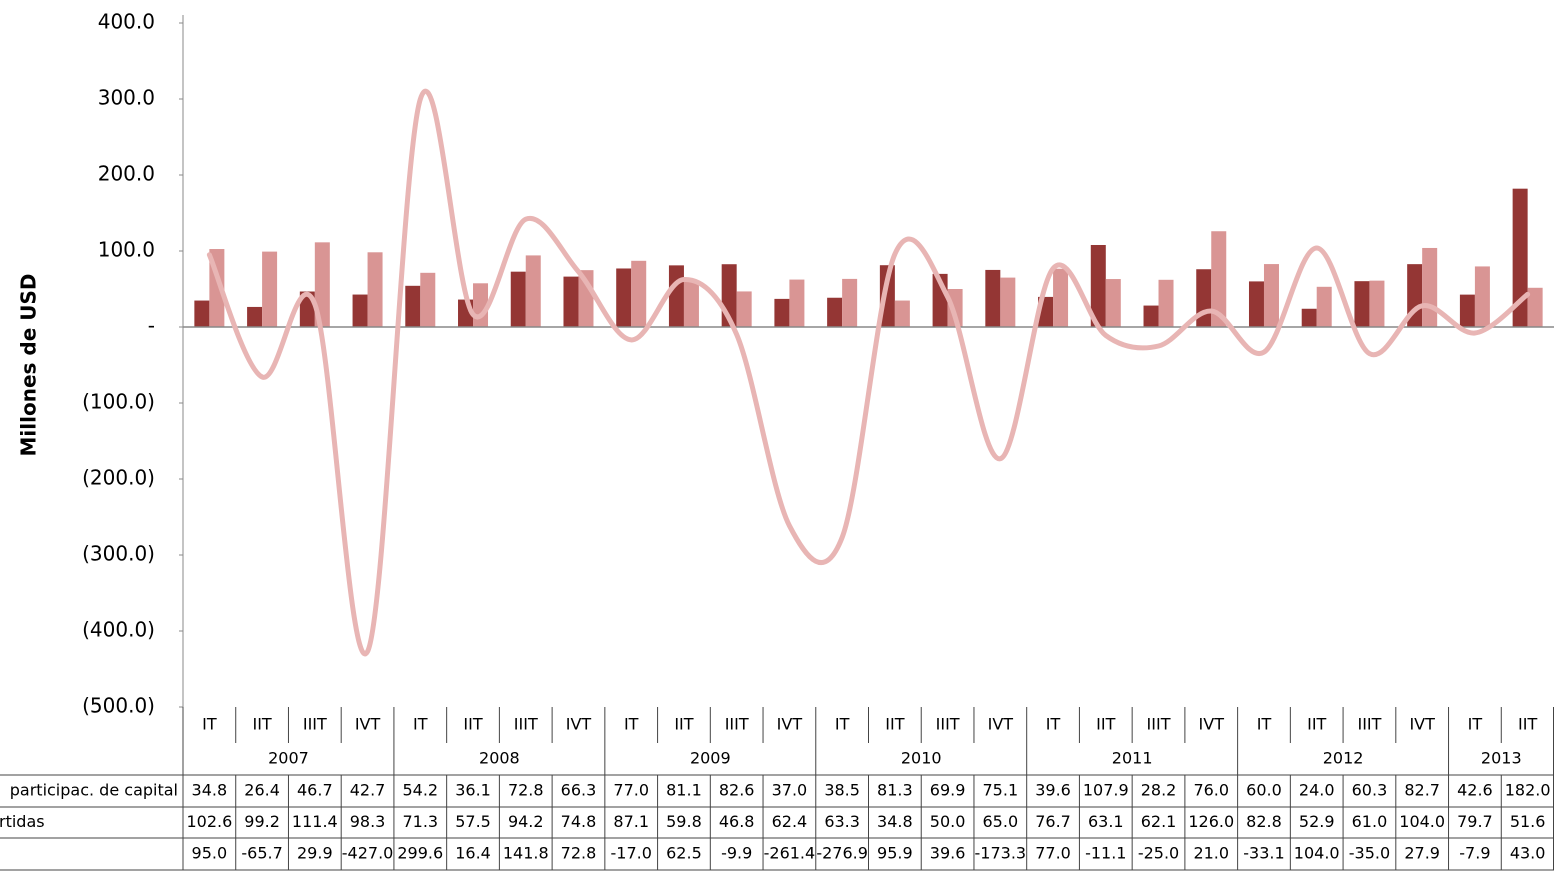  Describe the element at coordinates (118, 554) in the screenshot. I see `y-tick-label: (300.0)` at that location.